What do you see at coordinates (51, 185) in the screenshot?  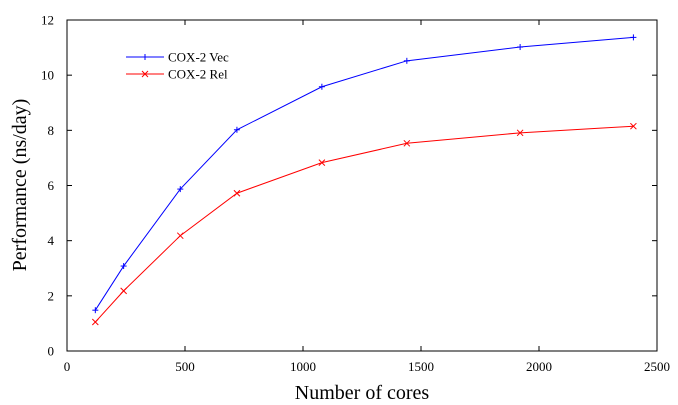 I see `y-tick-label: 6` at bounding box center [51, 185].